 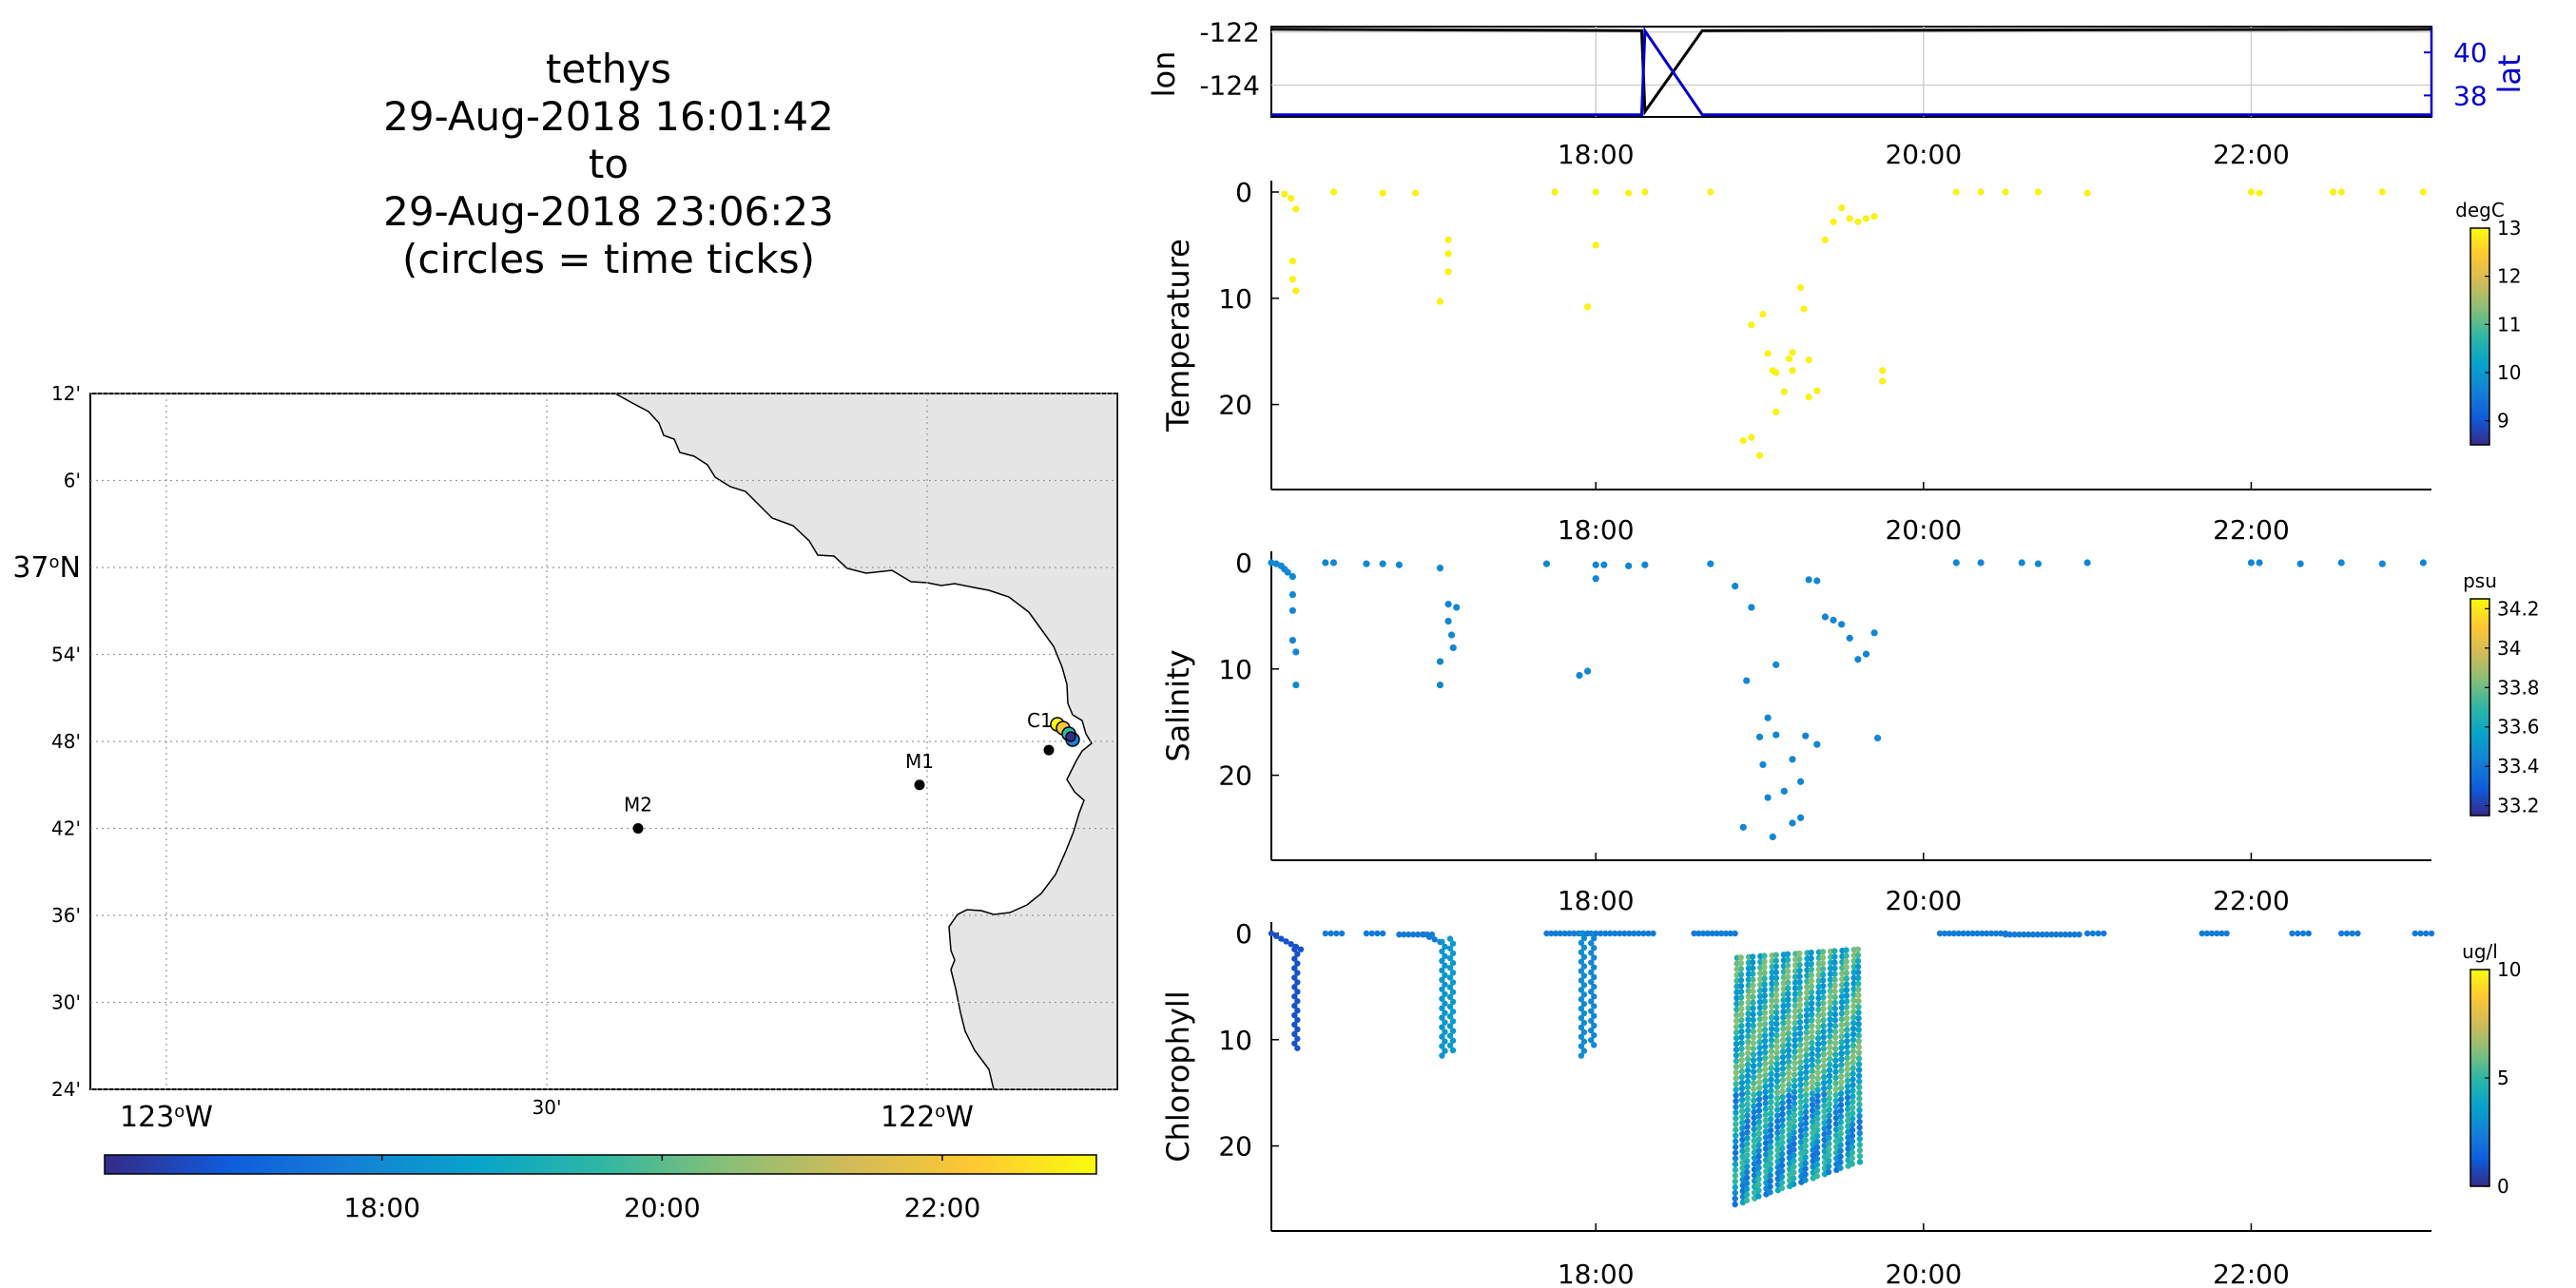 I want to click on track-label: C1, so click(x=1040, y=720).